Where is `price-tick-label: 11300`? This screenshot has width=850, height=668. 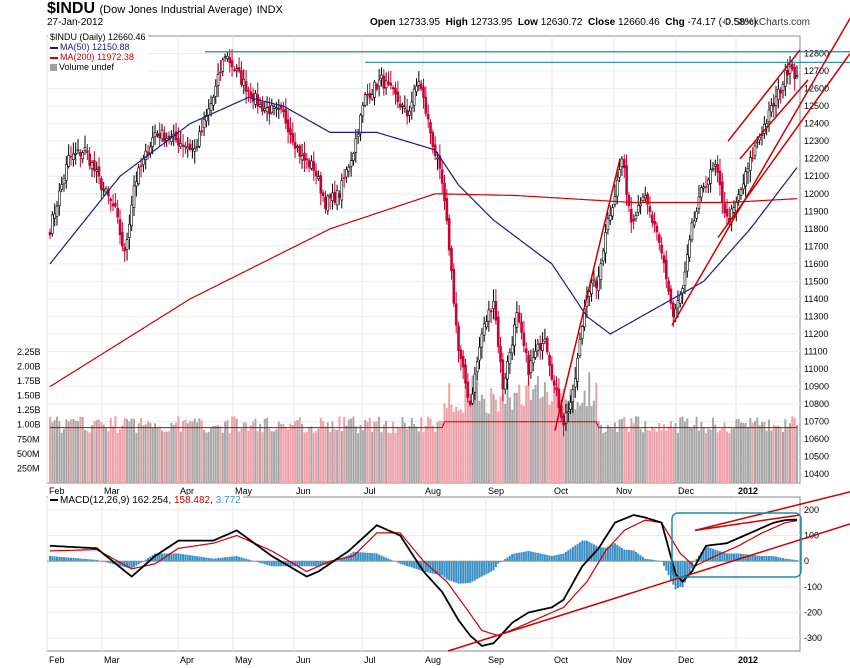 price-tick-label: 11300 is located at coordinates (816, 316).